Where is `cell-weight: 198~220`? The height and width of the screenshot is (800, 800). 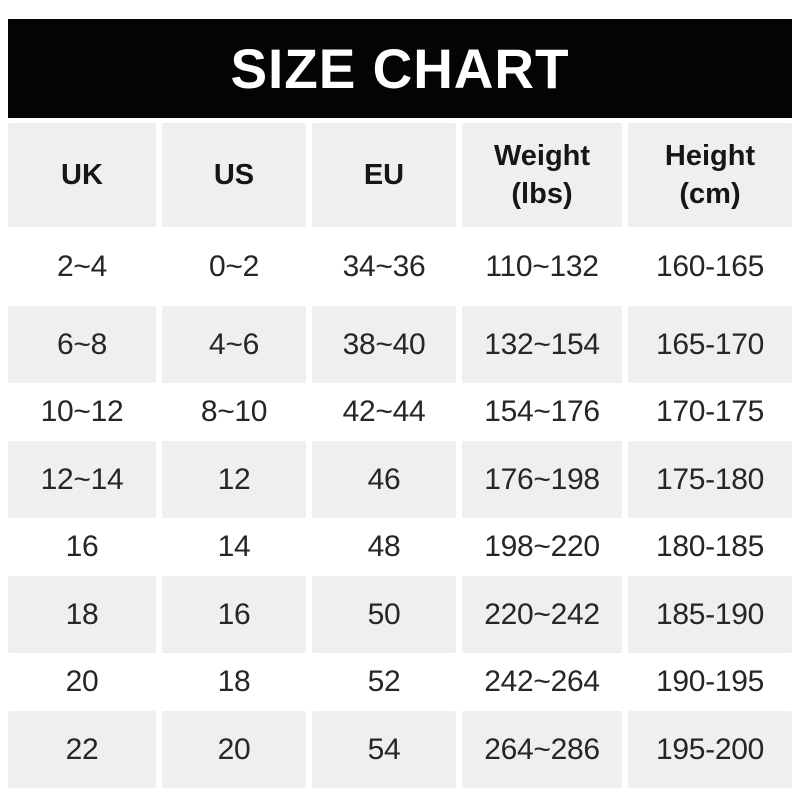
cell-weight: 198~220 is located at coordinates (542, 546).